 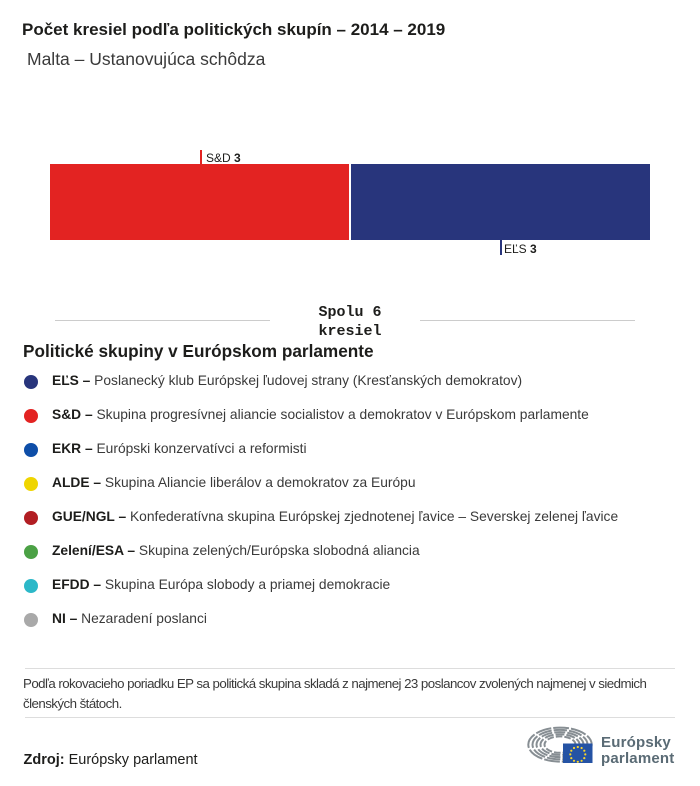 I want to click on svg-text: parlament, so click(x=638, y=758).